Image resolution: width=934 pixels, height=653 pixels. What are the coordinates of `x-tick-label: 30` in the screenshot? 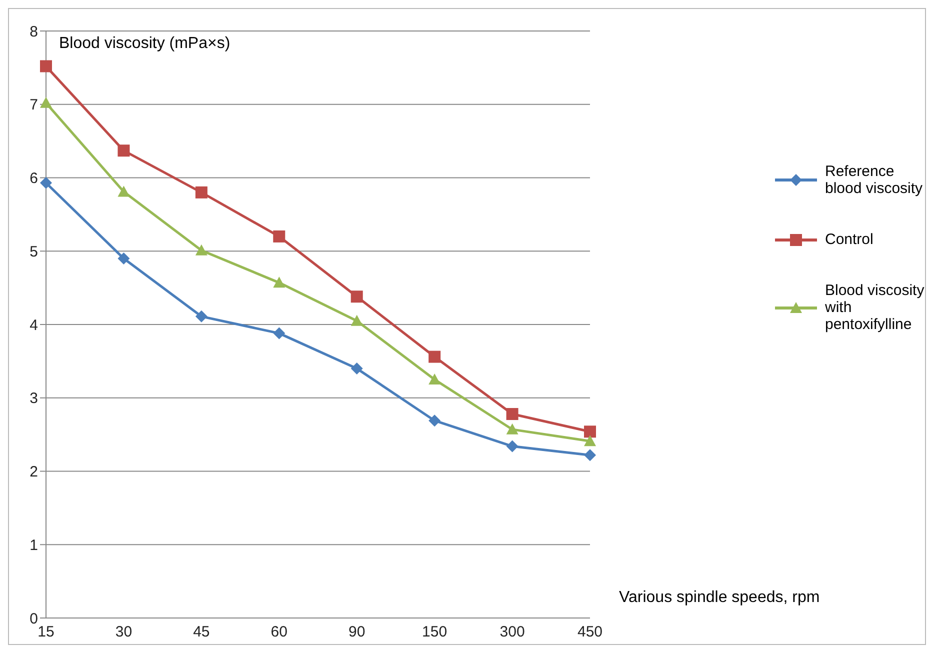 It's located at (123, 632).